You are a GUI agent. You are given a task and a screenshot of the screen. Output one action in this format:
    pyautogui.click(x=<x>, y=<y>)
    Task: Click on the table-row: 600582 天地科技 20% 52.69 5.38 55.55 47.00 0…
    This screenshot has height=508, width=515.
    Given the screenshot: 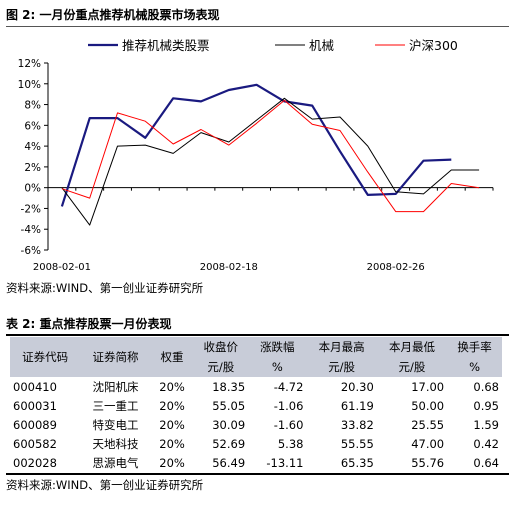 What is the action you would take?
    pyautogui.click(x=256, y=443)
    